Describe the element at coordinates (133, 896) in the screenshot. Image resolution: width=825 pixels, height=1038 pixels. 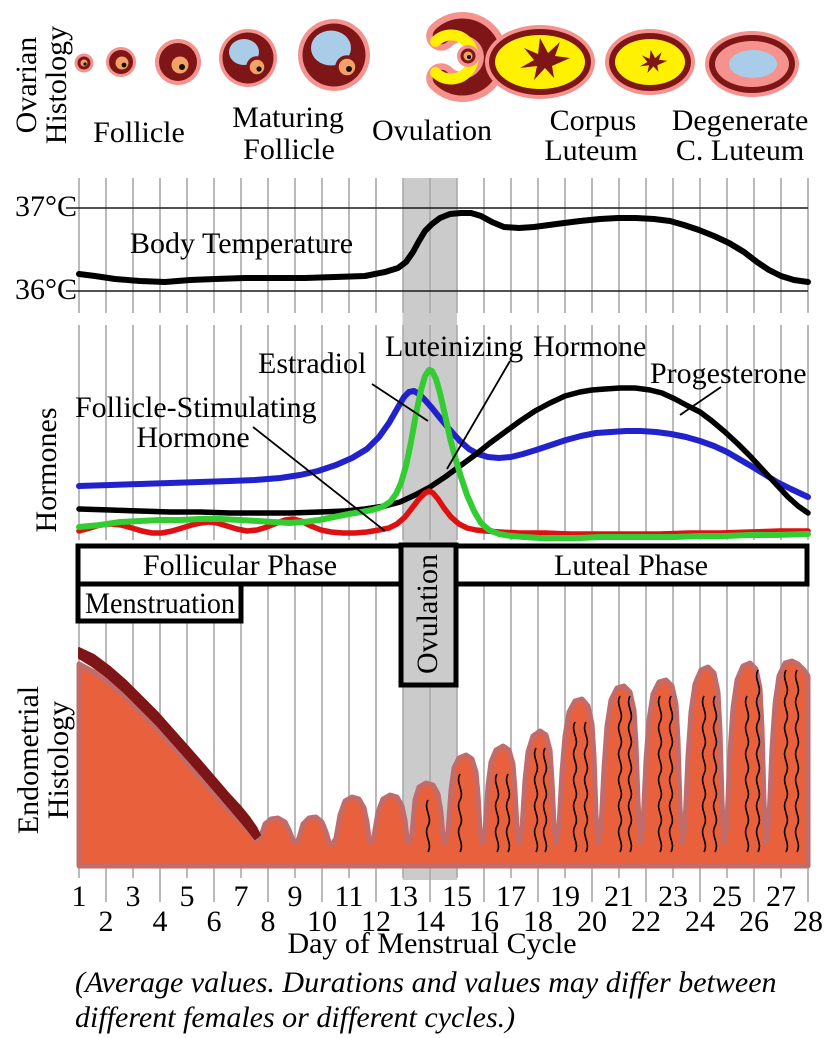
I see `day-tick-label: 3` at that location.